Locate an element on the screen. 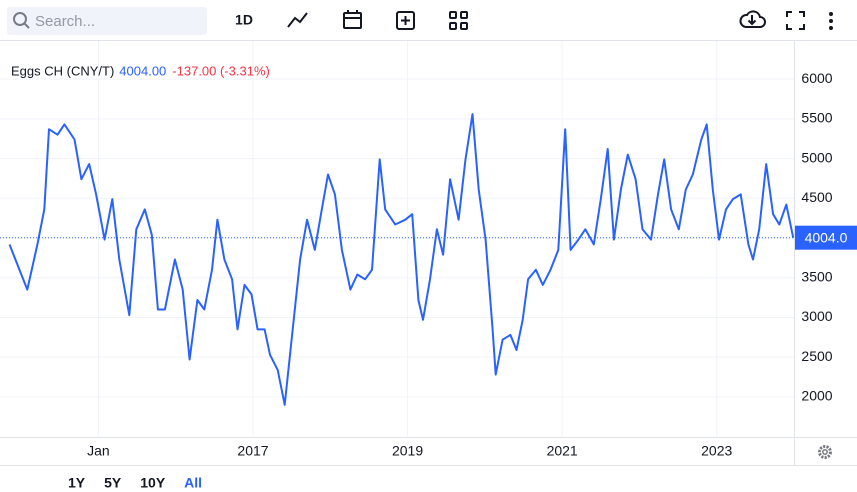 The height and width of the screenshot is (492, 857). add-icon is located at coordinates (405, 20).